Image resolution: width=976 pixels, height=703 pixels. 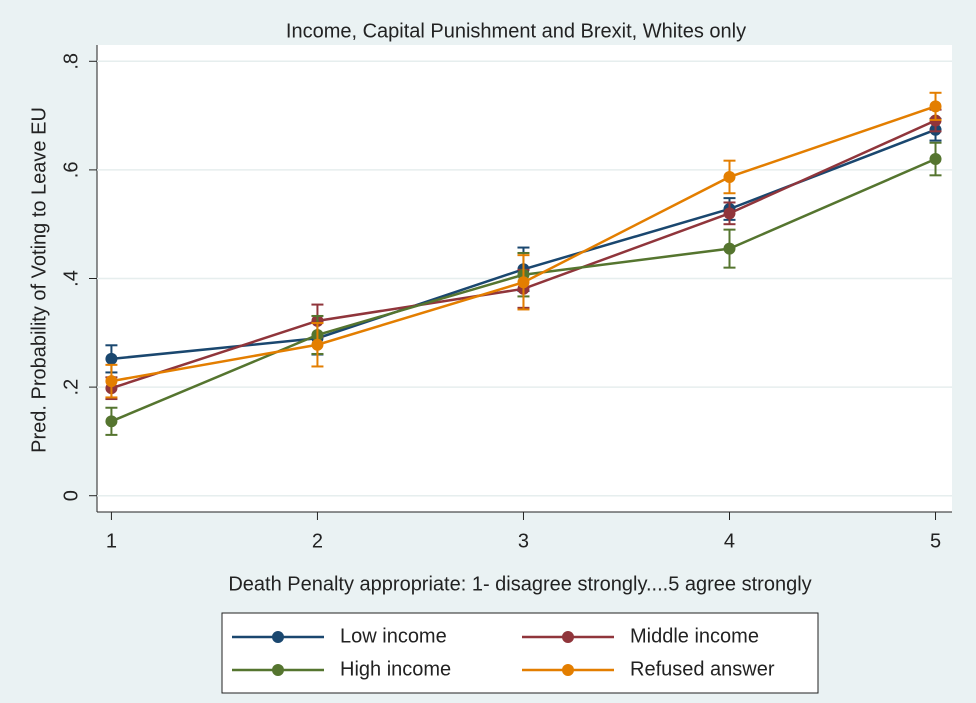 I want to click on legend-label: High income, so click(x=395, y=669).